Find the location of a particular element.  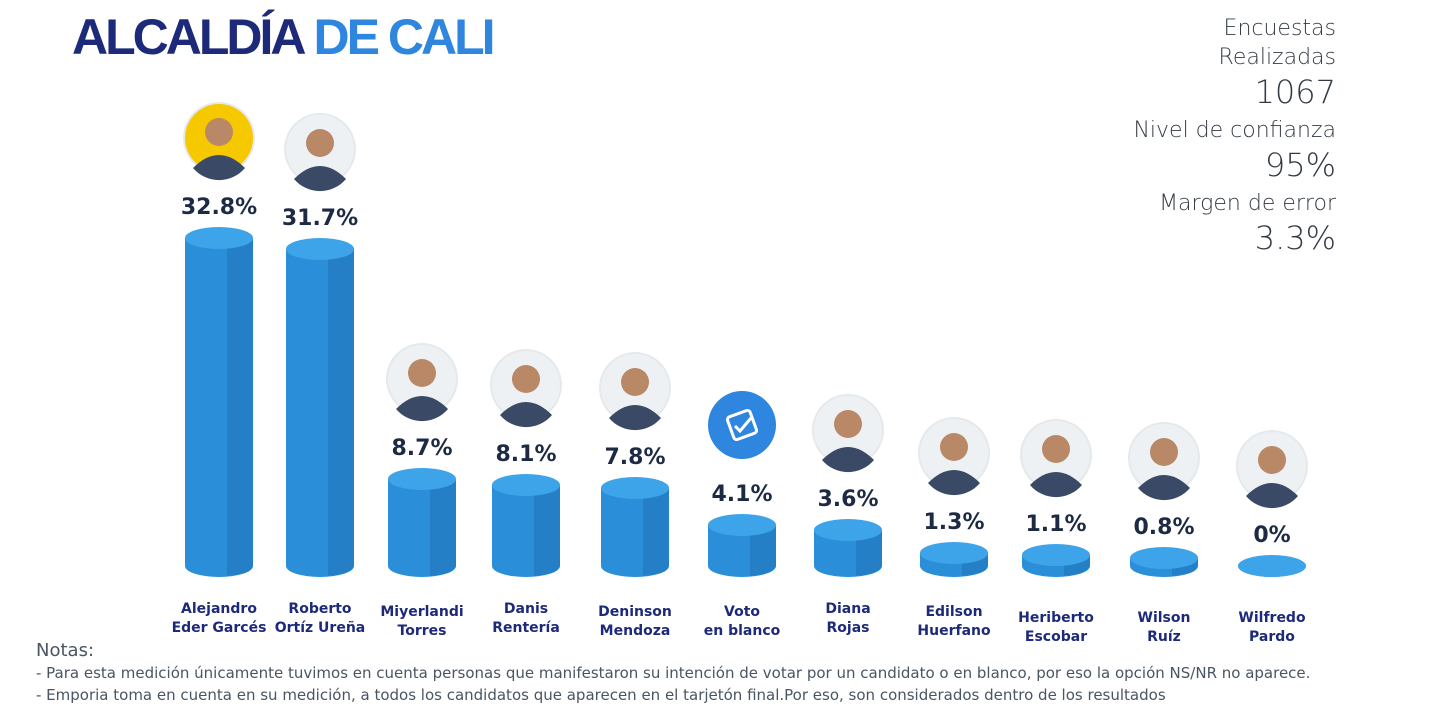

value-label: 1.3% is located at coordinates (953, 522).